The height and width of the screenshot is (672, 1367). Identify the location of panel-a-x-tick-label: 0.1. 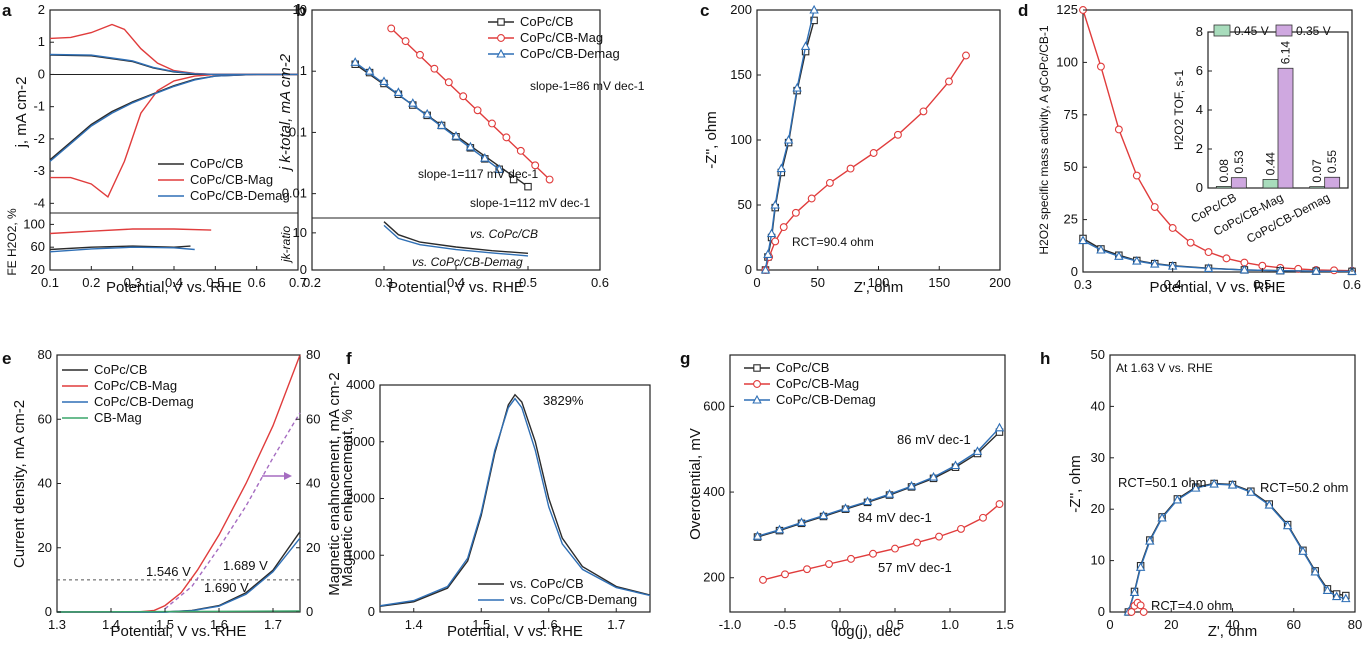
(50, 282).